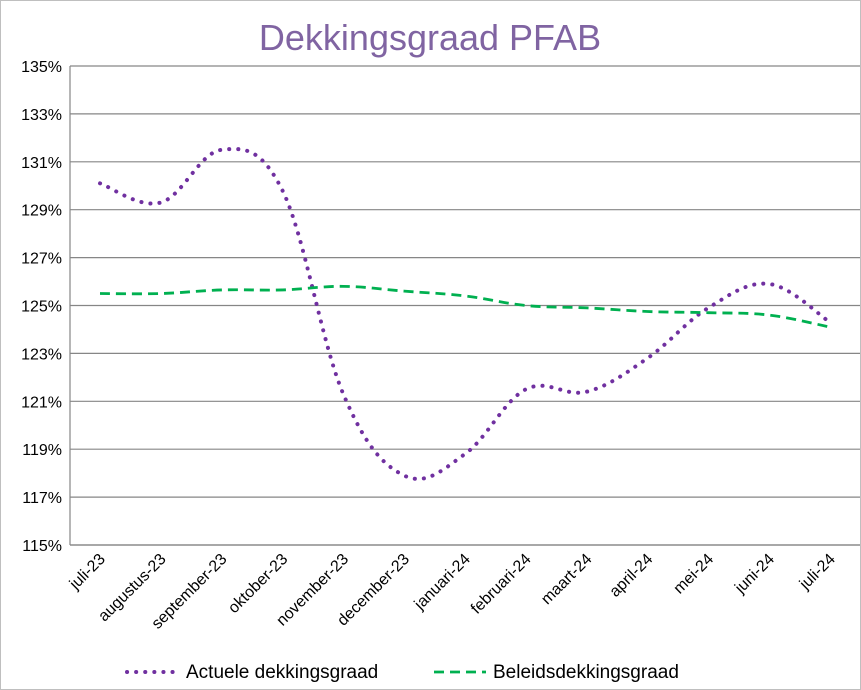 The height and width of the screenshot is (690, 861). I want to click on x-tick-label: oktober-23, so click(258, 584).